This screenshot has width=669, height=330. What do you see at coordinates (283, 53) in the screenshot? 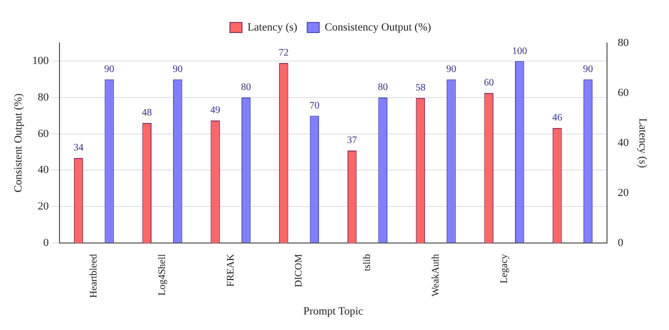
I see `data-label: 72` at bounding box center [283, 53].